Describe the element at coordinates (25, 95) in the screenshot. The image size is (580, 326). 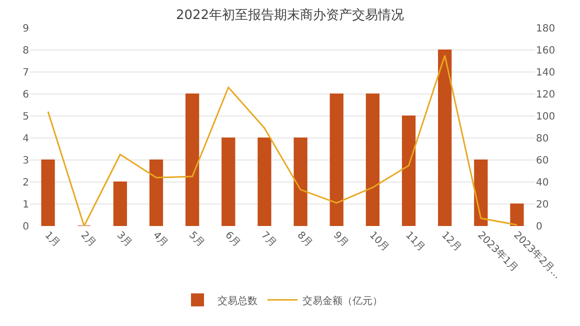
I see `y-tick-label: 6` at that location.